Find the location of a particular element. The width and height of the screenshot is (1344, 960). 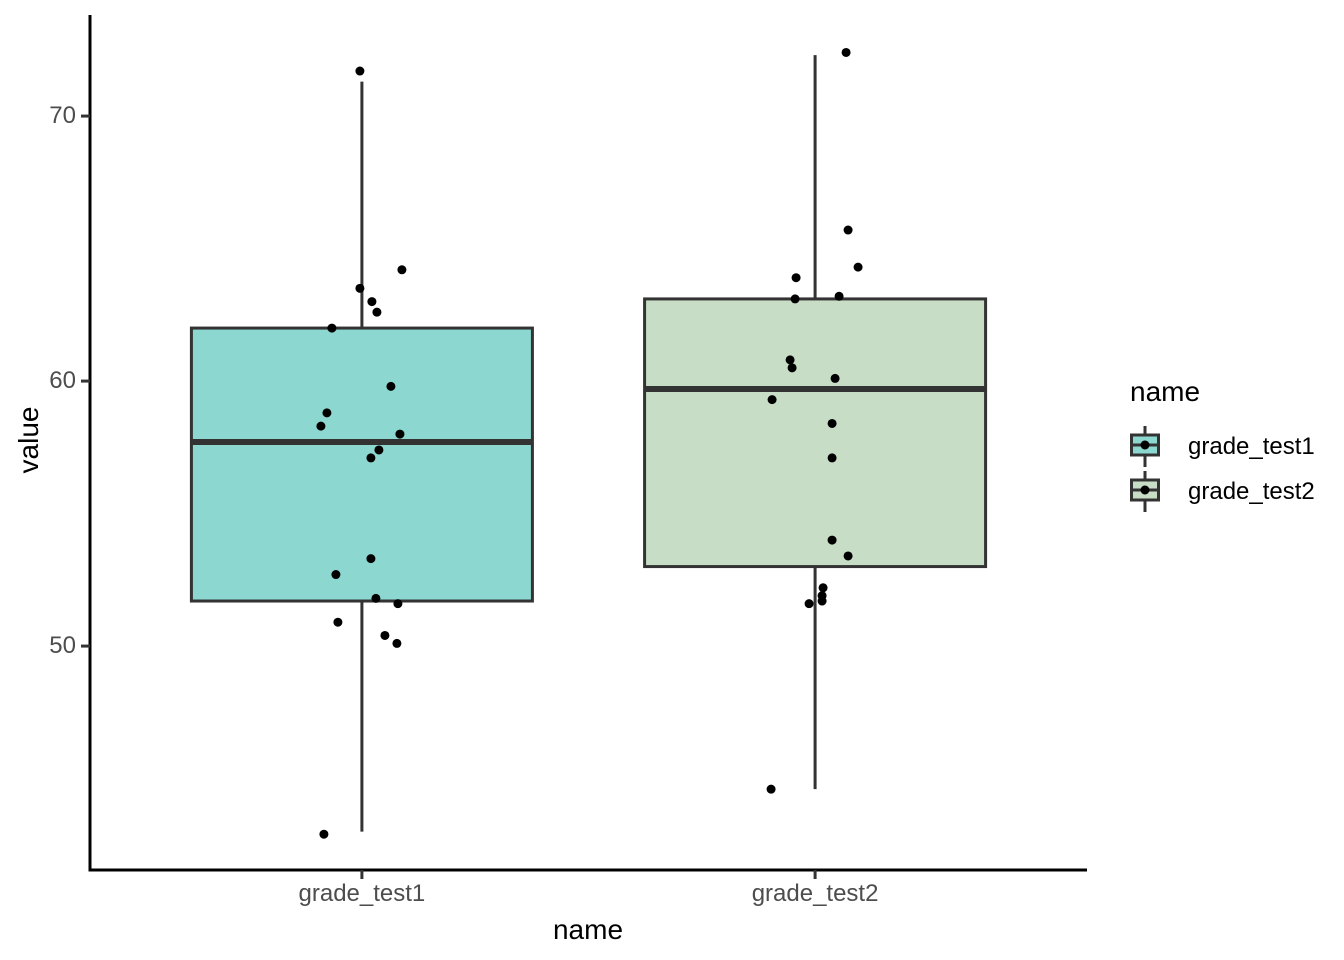

legend-key-grade-test2: grade_test2 is located at coordinates (1237, 491).